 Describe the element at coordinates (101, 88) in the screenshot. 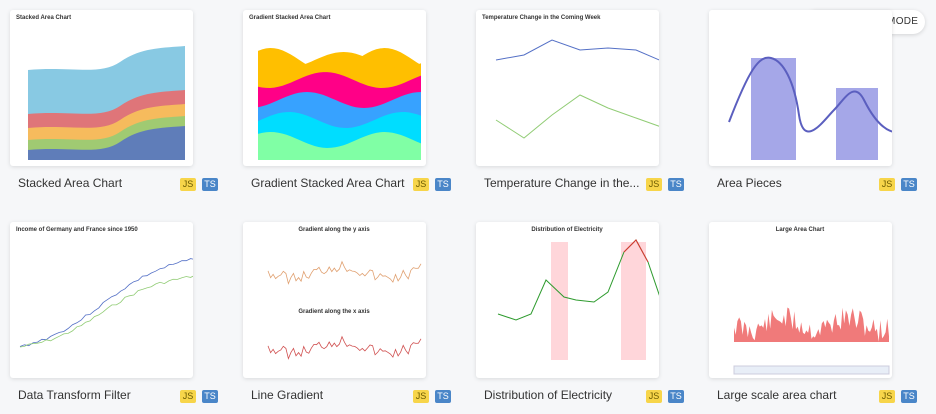

I see `thumbnail: Stacked Area Chart` at that location.